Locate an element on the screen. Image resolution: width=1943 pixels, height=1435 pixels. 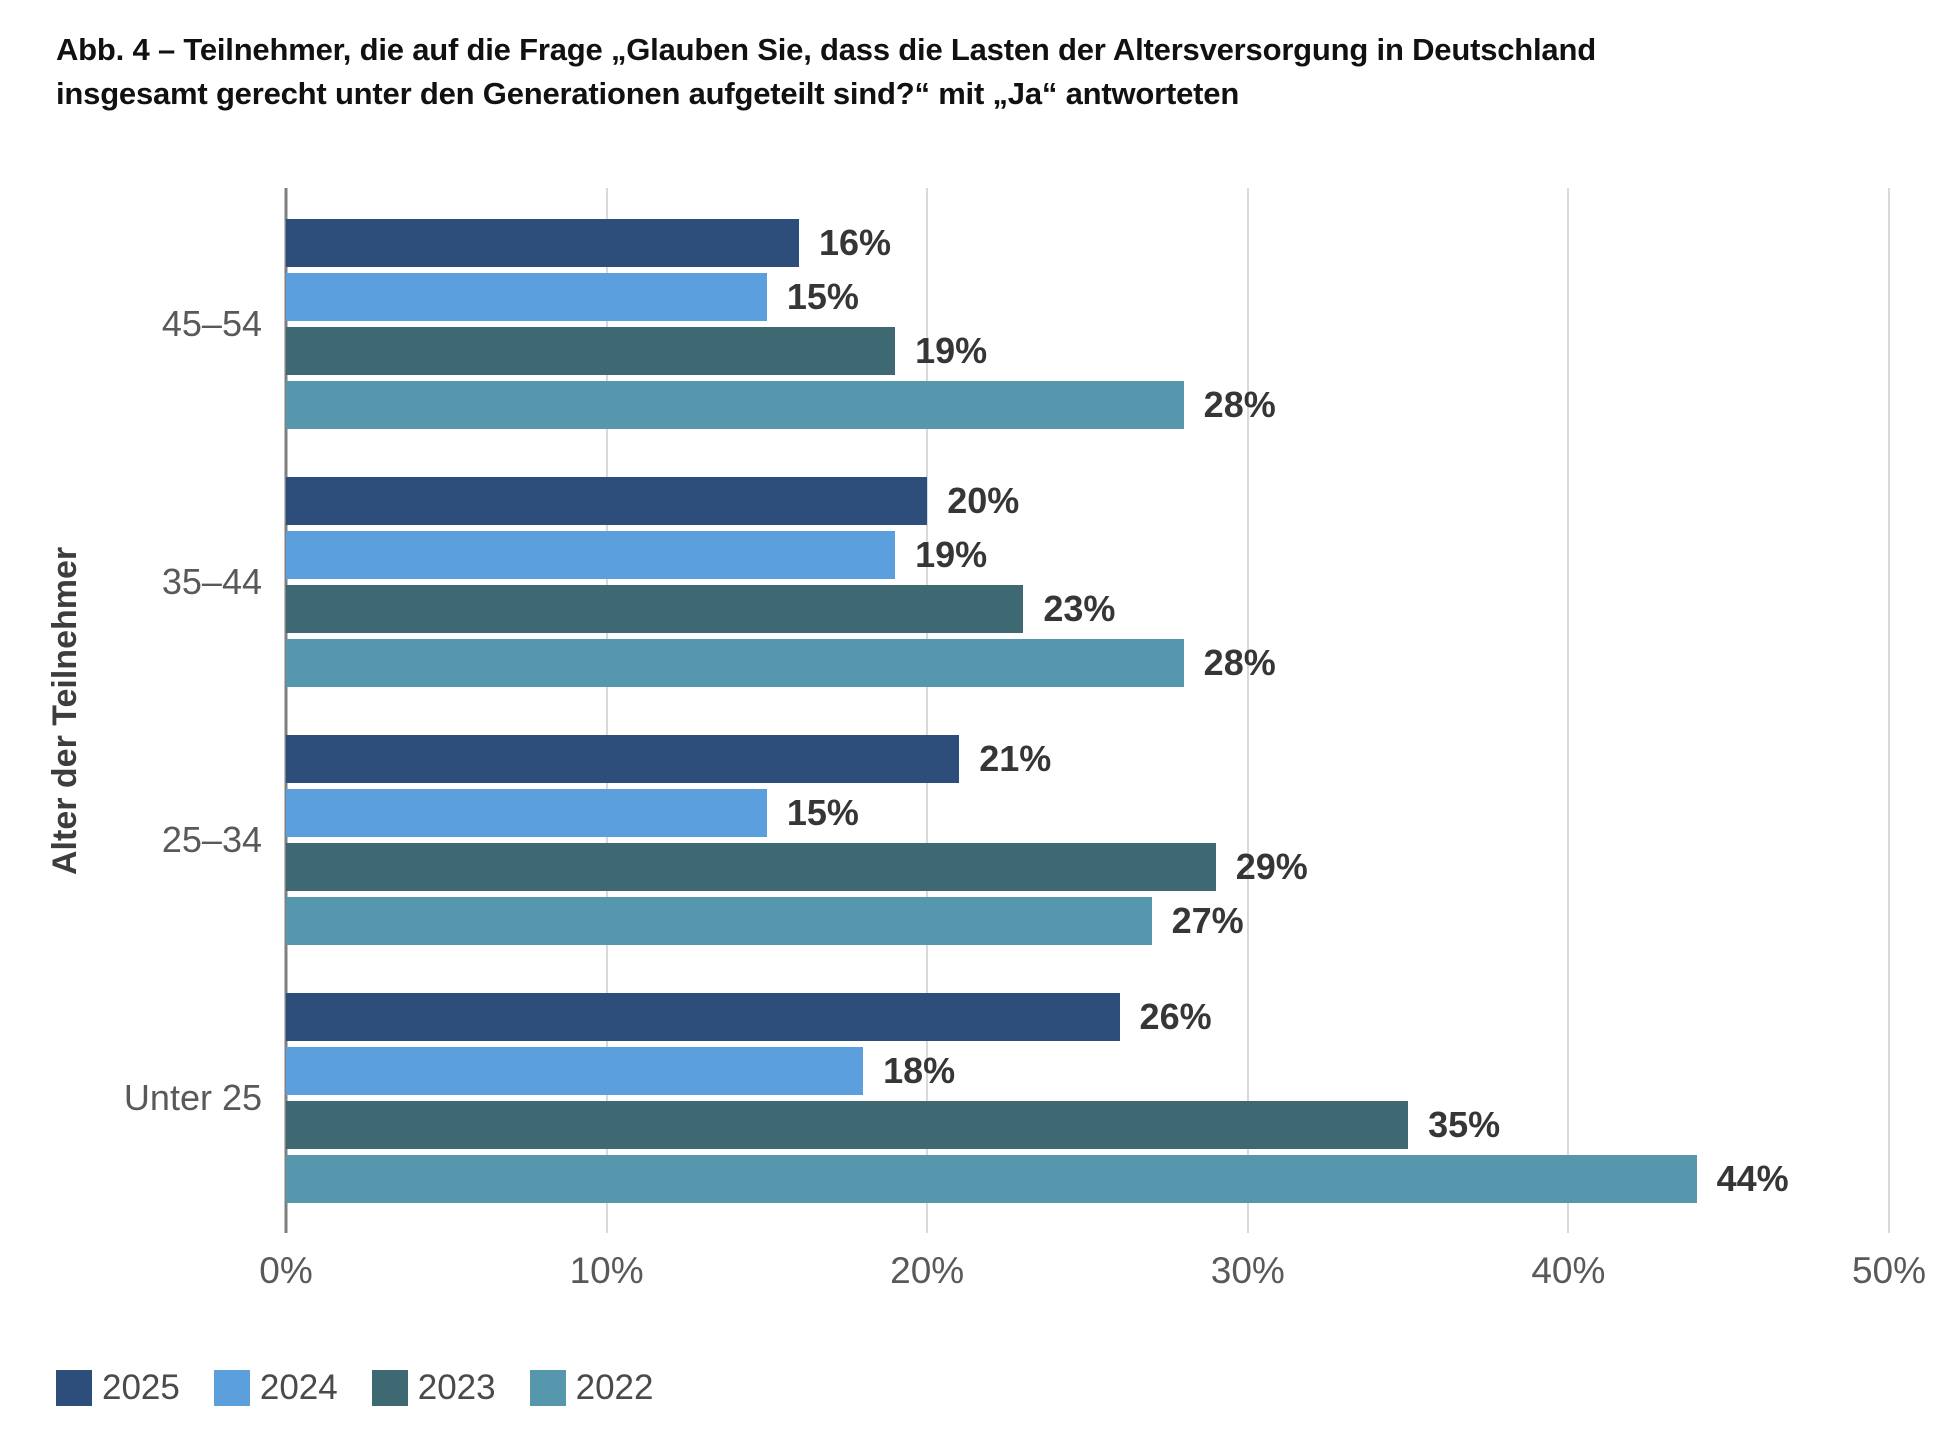
legend-label: 2025 is located at coordinates (141, 1387).